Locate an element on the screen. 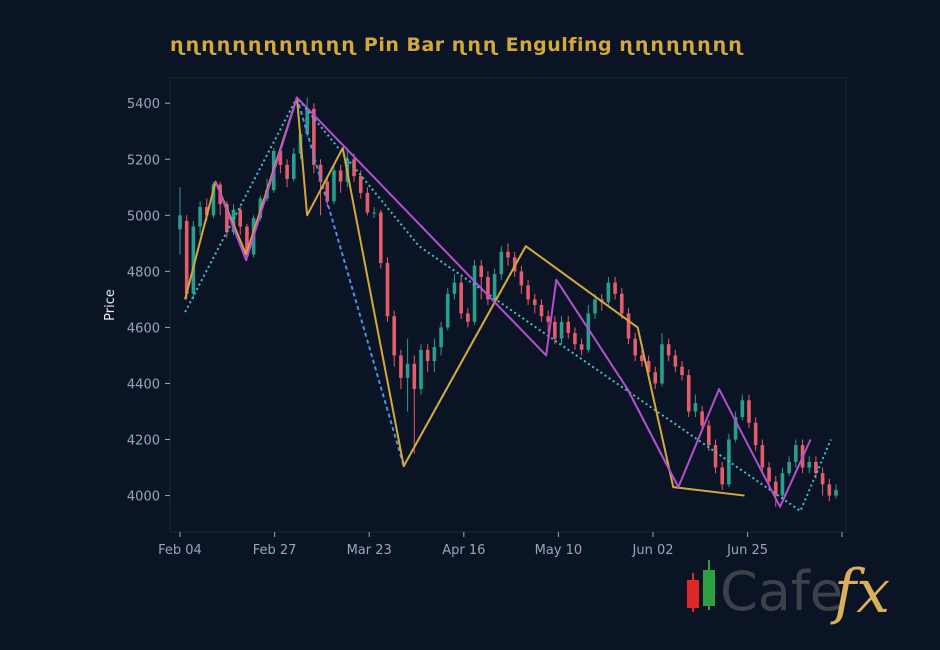  x-tick-label: Jun 02 is located at coordinates (653, 550).